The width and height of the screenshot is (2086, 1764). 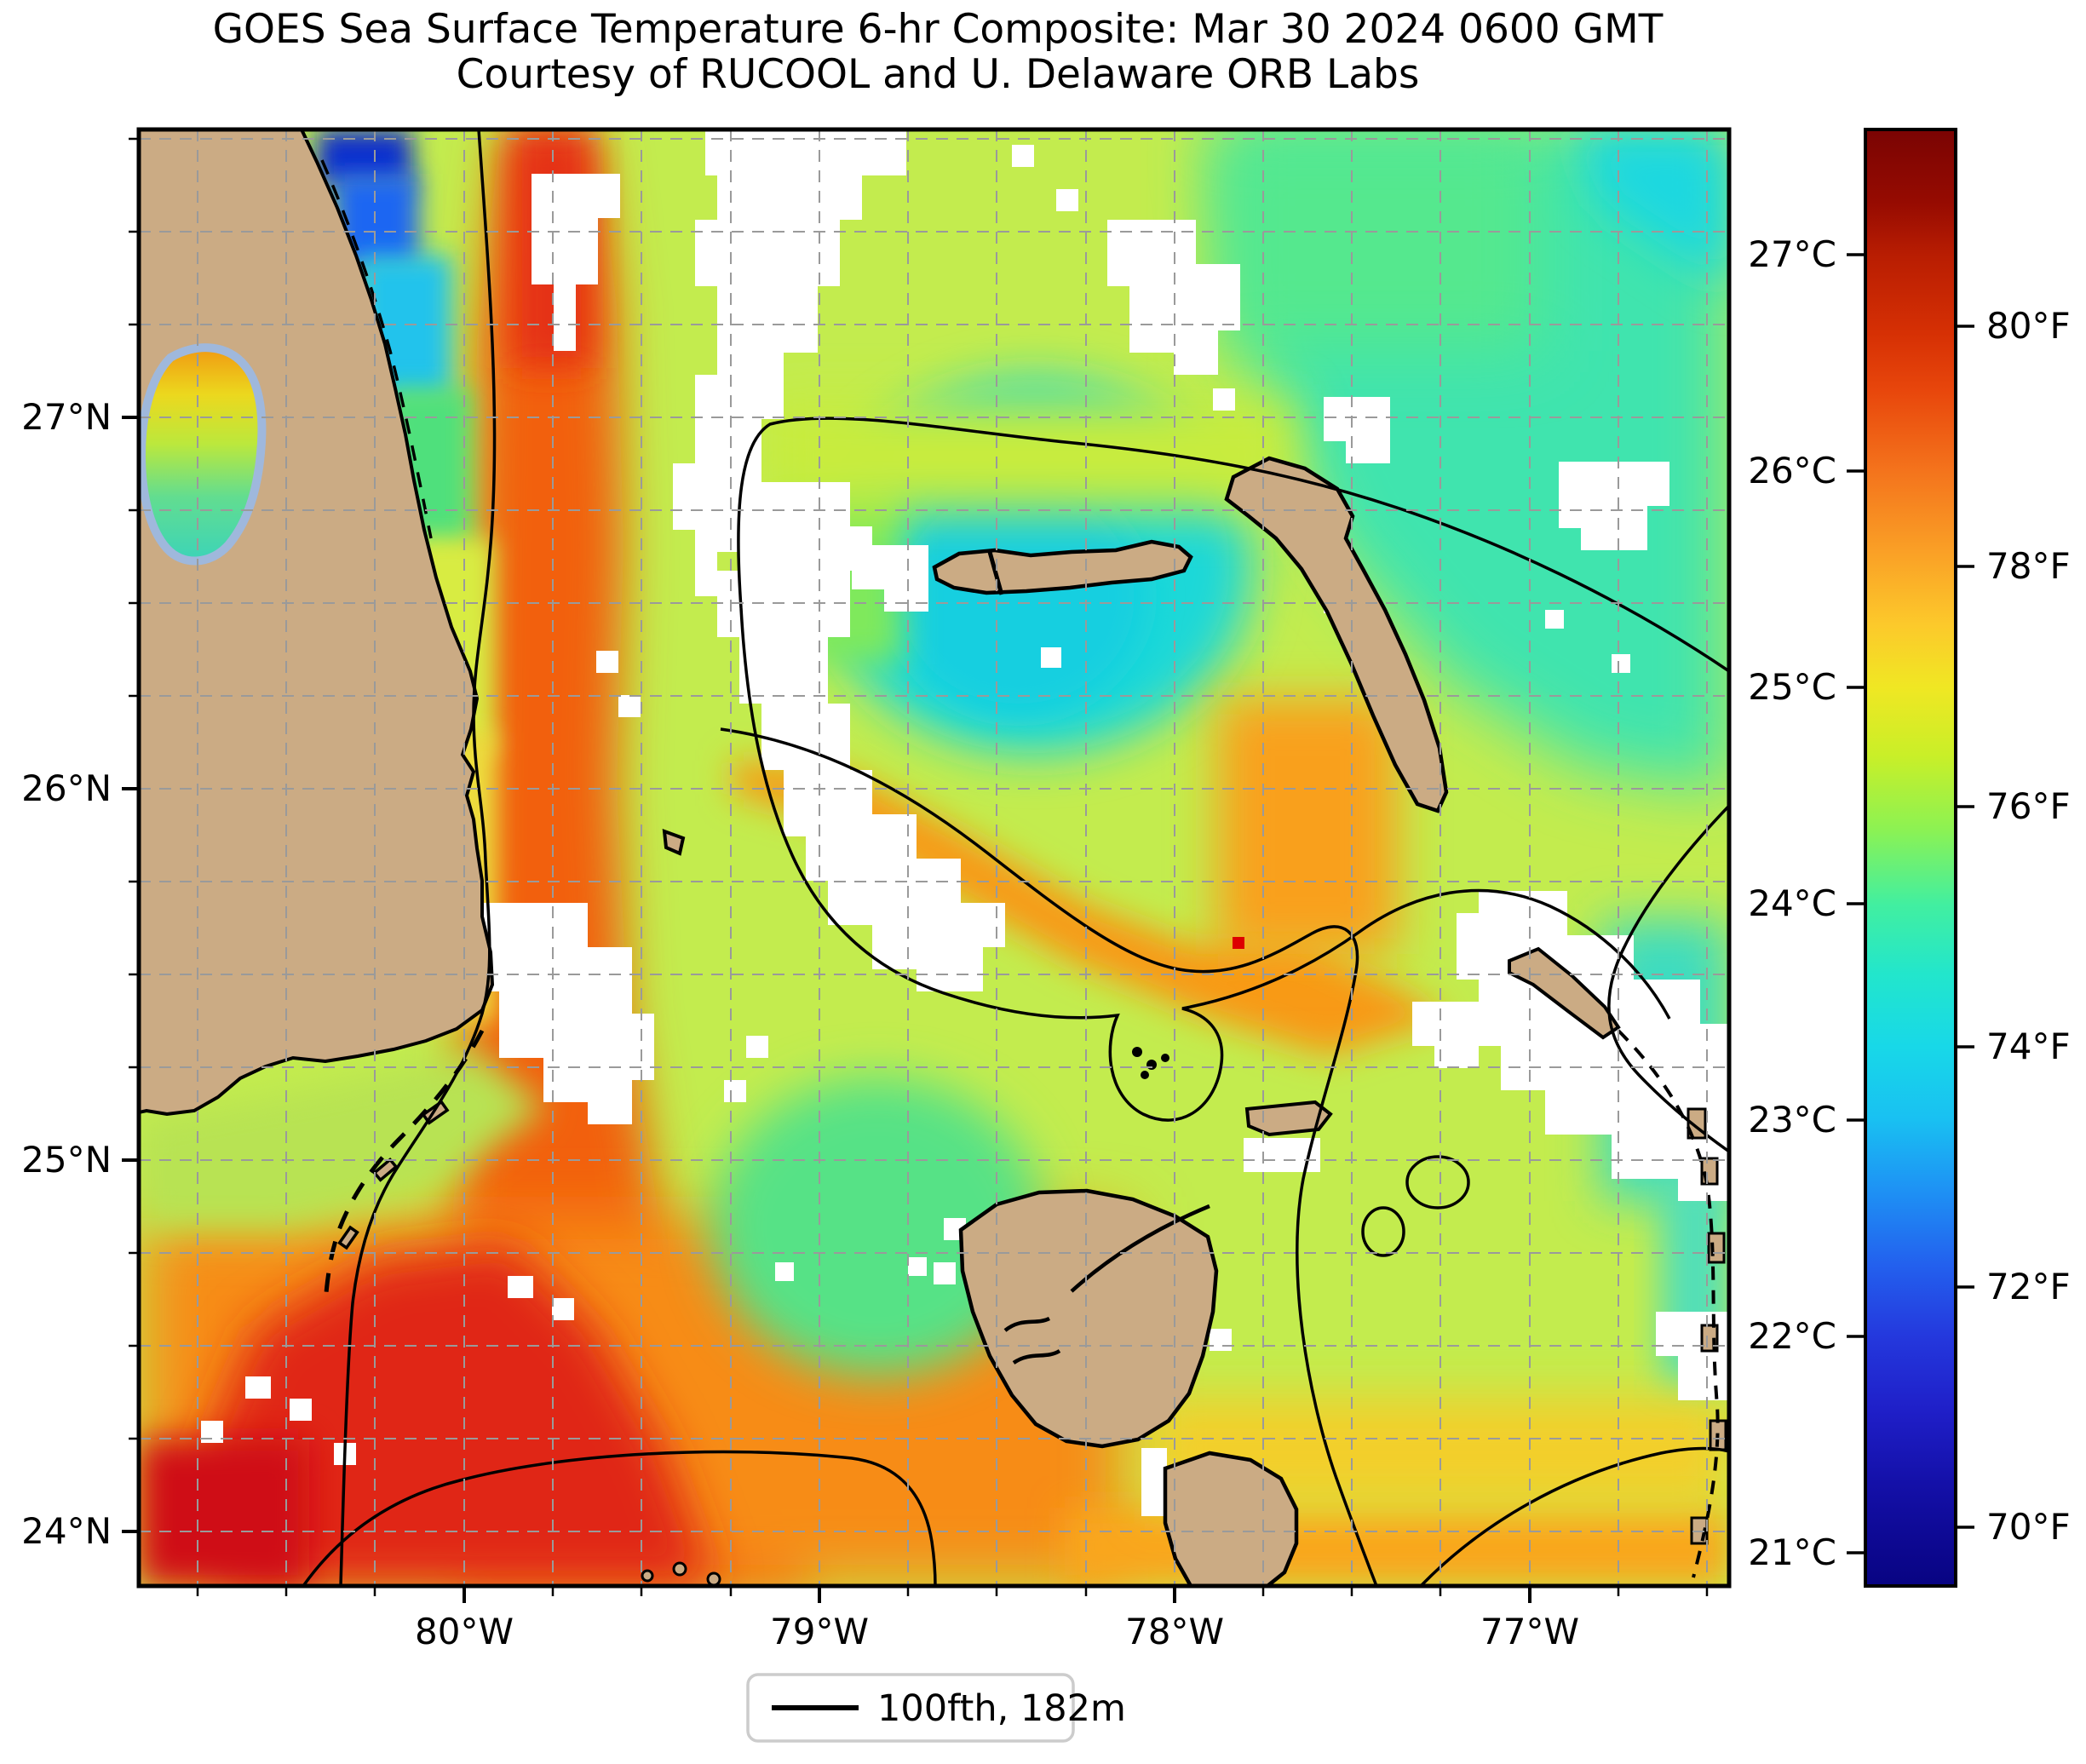 I want to click on x-tick-label: 78°W, so click(x=1174, y=1631).